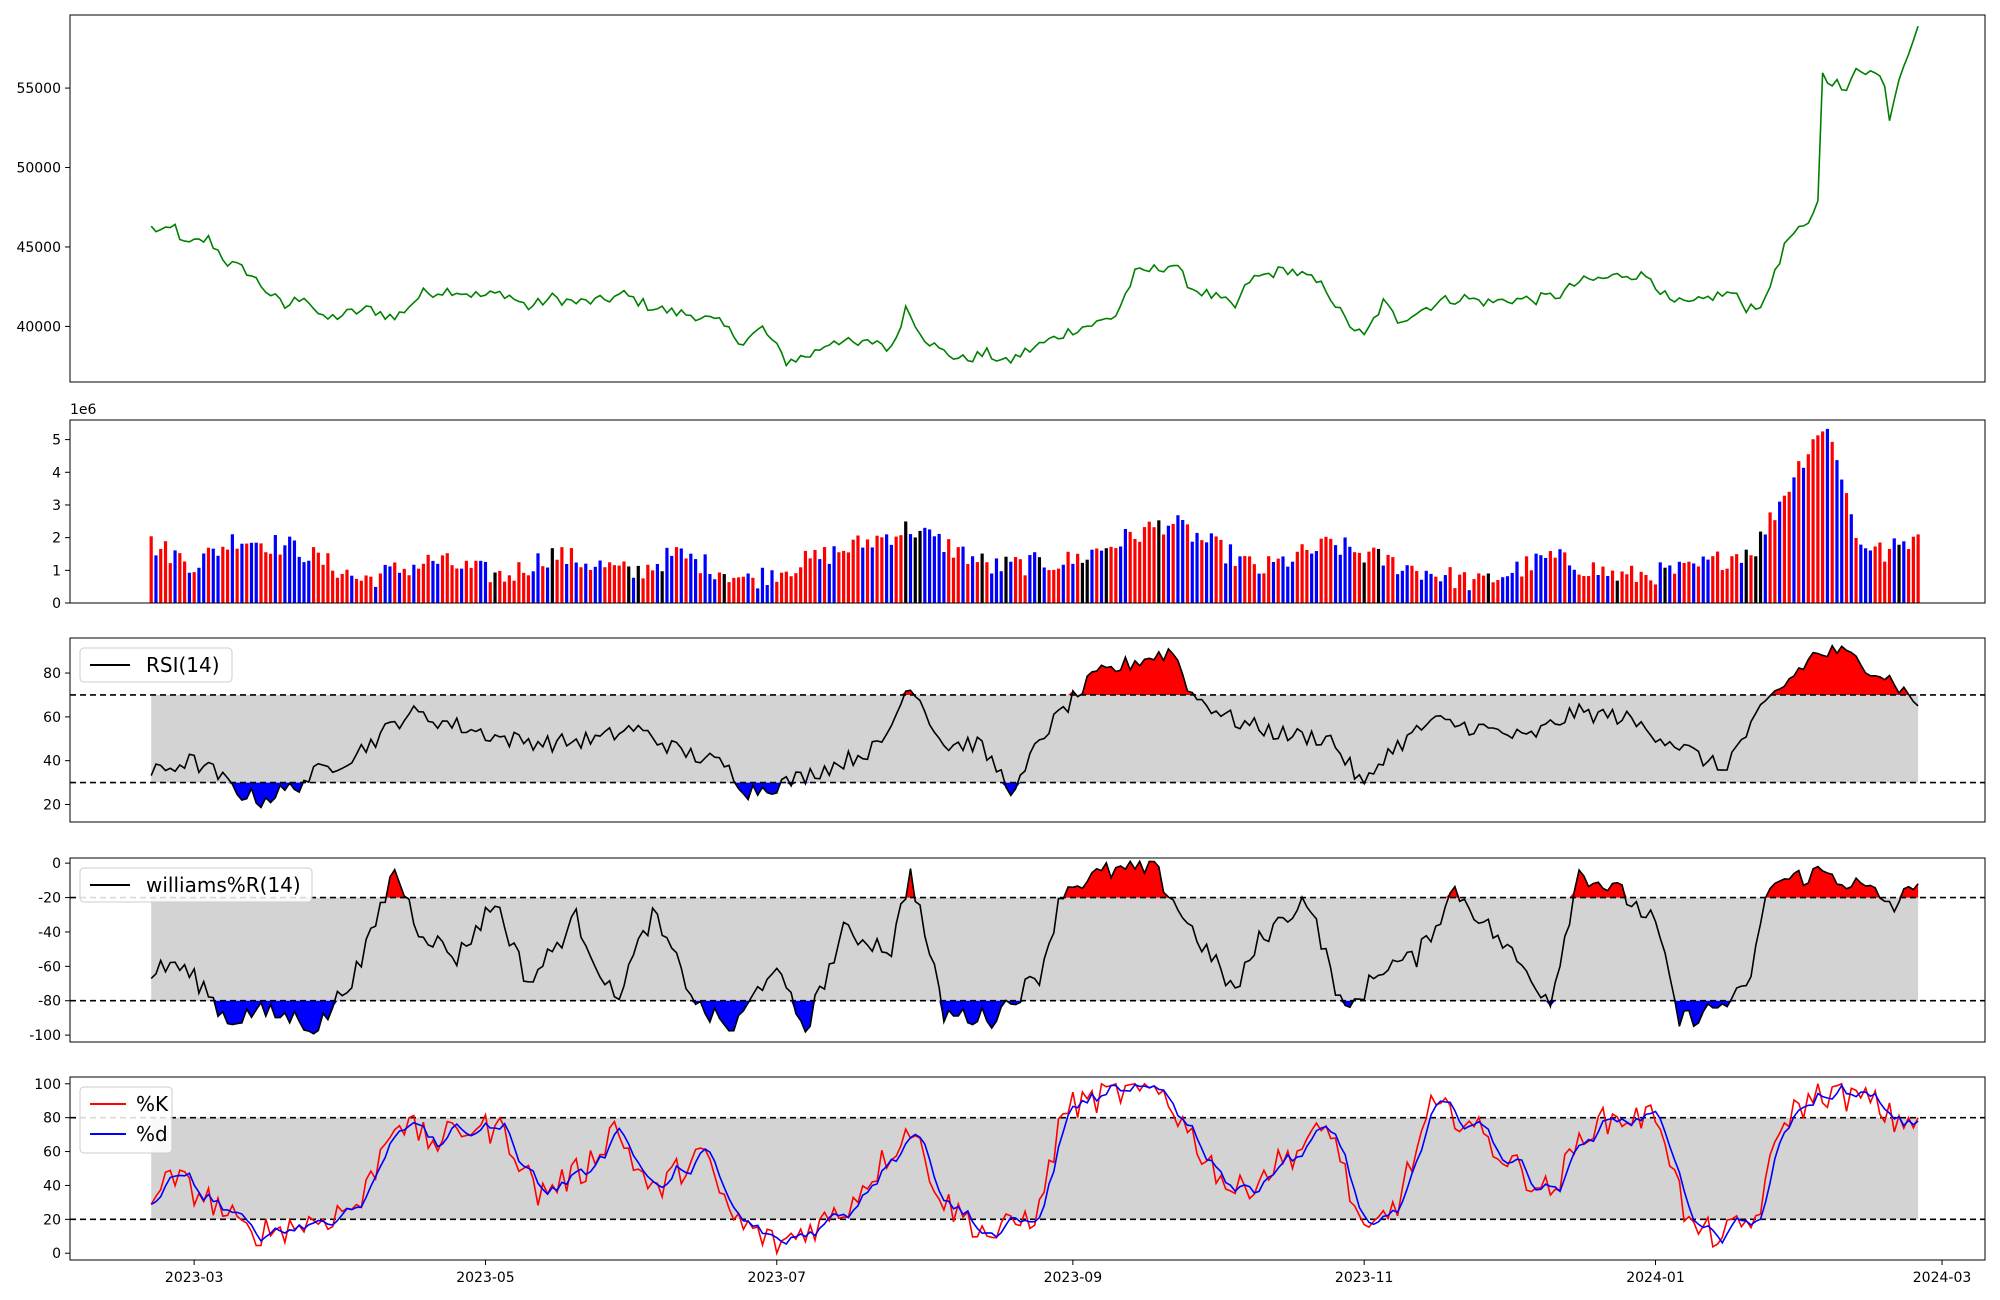  I want to click on legend-label-d: %d, so click(152, 1134).